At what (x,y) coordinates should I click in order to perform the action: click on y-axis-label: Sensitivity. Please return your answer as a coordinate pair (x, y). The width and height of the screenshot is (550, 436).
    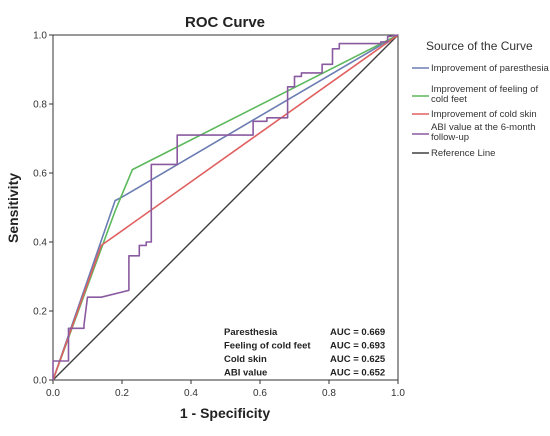
    Looking at the image, I should click on (13, 208).